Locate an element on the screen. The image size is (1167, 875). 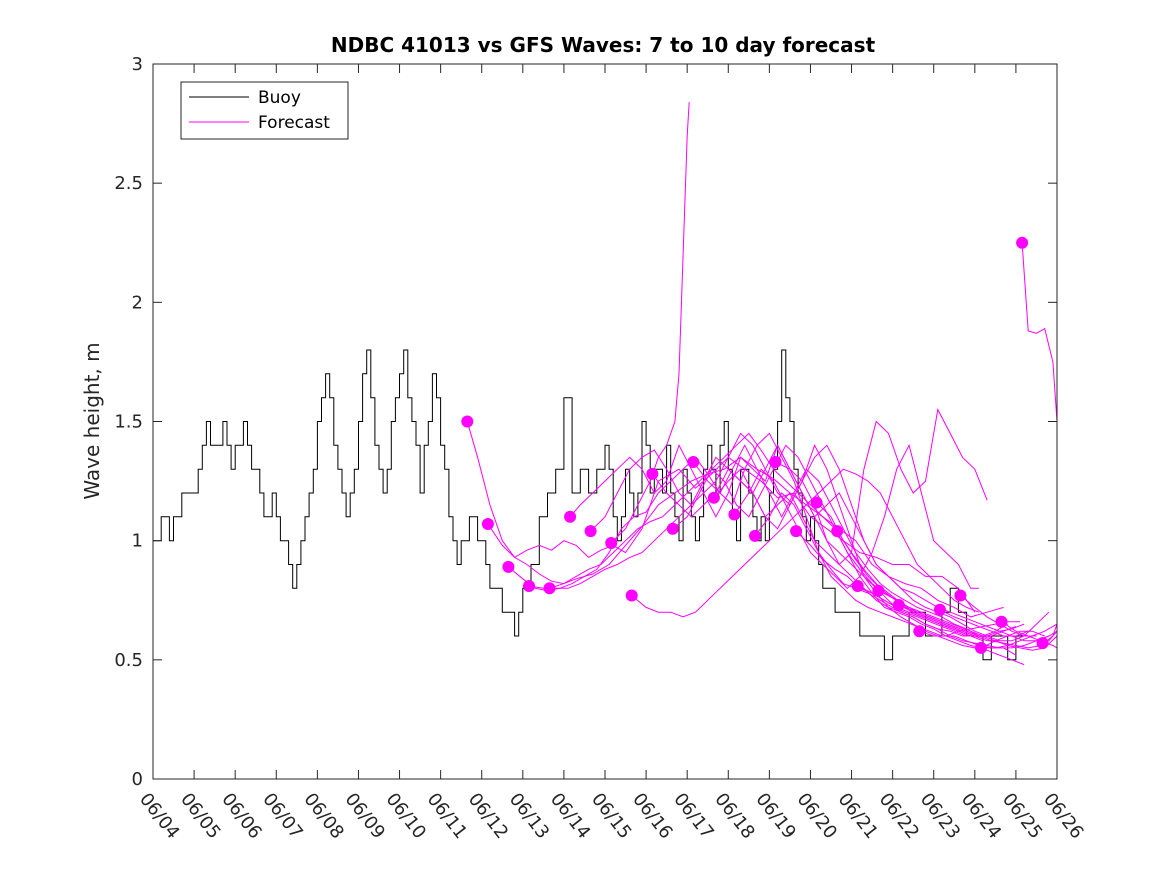
y-tick-label: 2 is located at coordinates (137, 302).